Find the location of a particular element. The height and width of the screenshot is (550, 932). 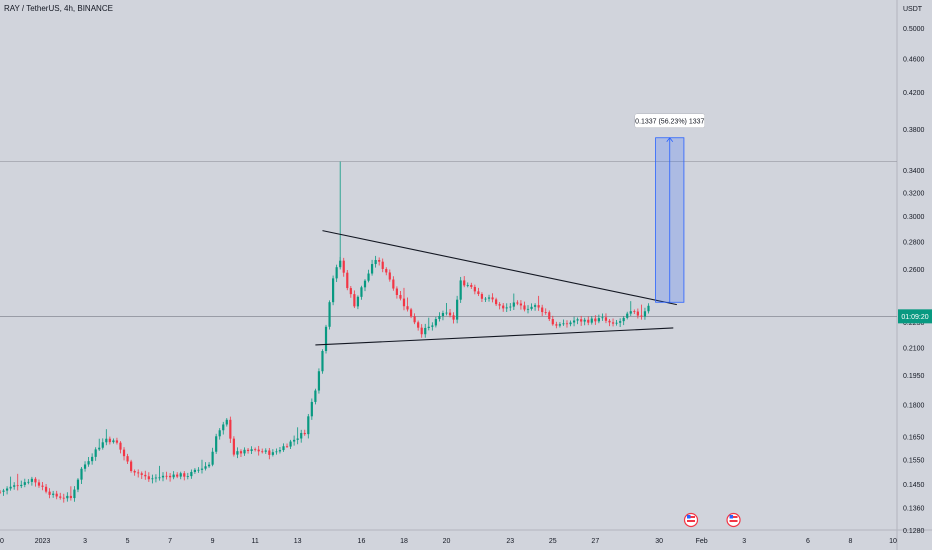

measure-label-box is located at coordinates (669, 120).